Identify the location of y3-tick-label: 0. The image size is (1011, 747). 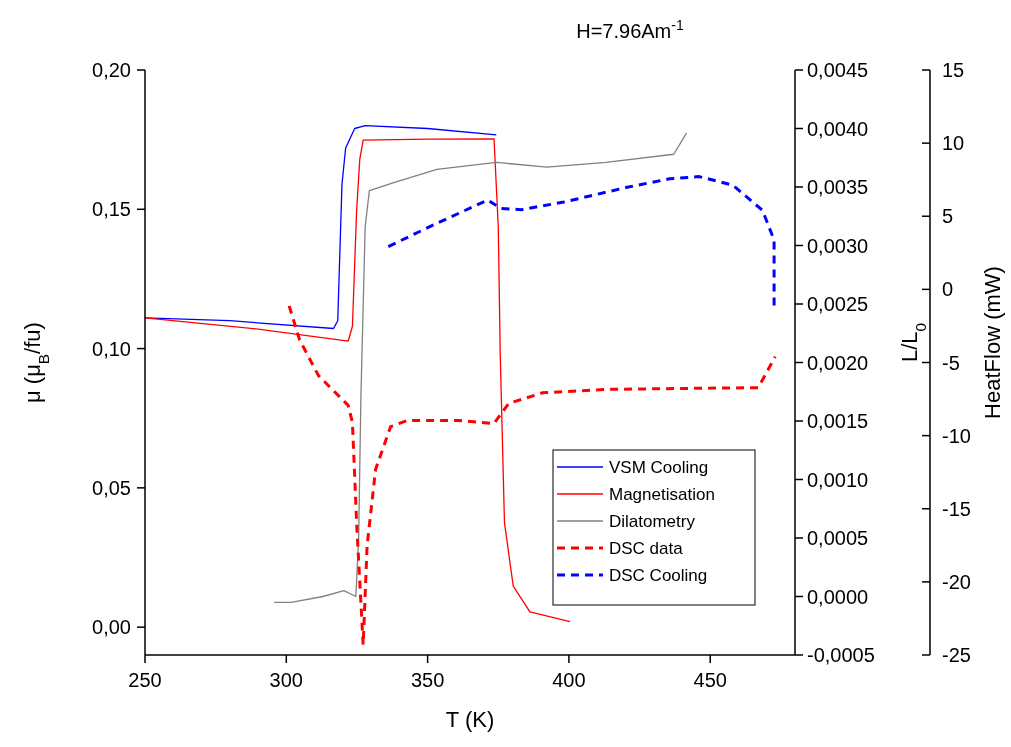
(948, 289).